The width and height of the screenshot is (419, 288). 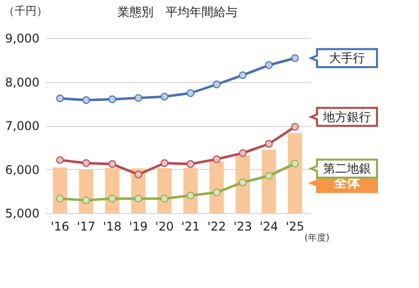 I want to click on text: 地方銀行, so click(x=346, y=117).